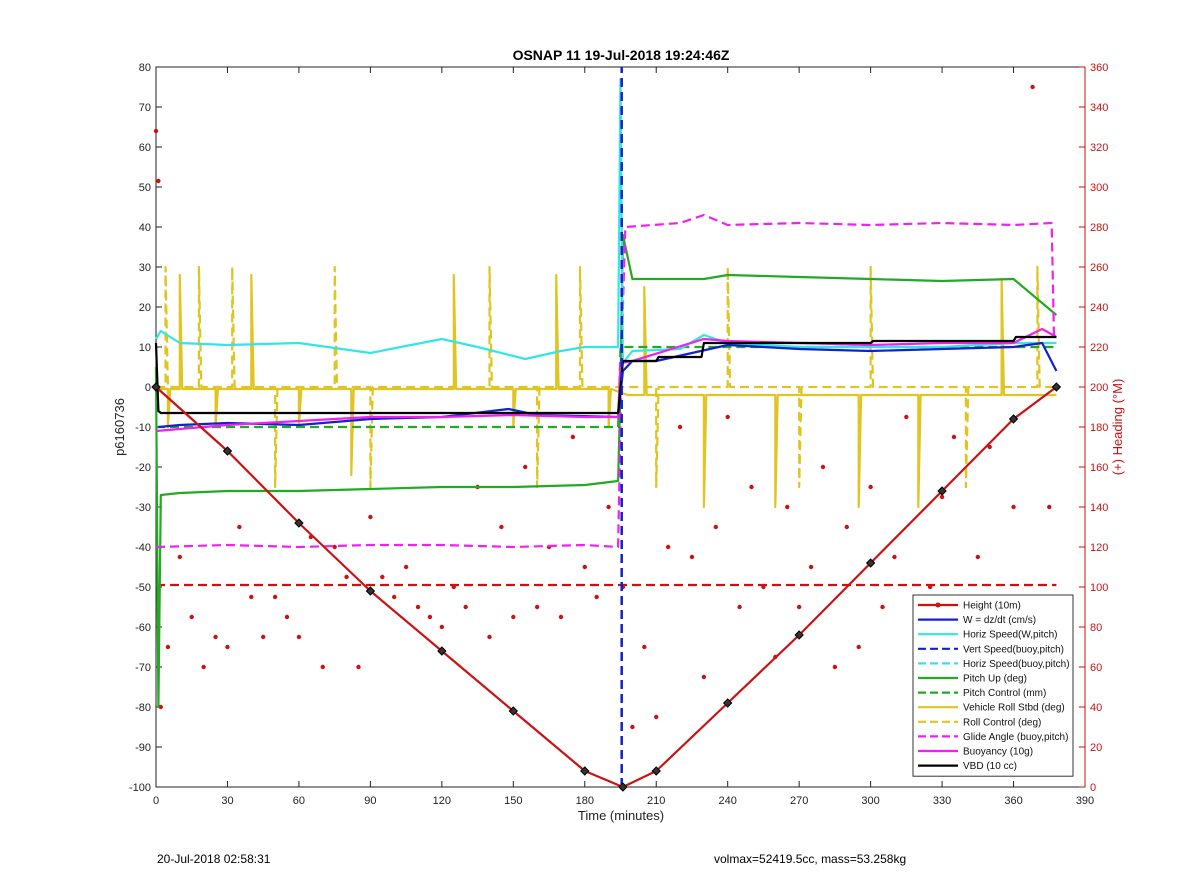  I want to click on x-tick-label: 180, so click(585, 801).